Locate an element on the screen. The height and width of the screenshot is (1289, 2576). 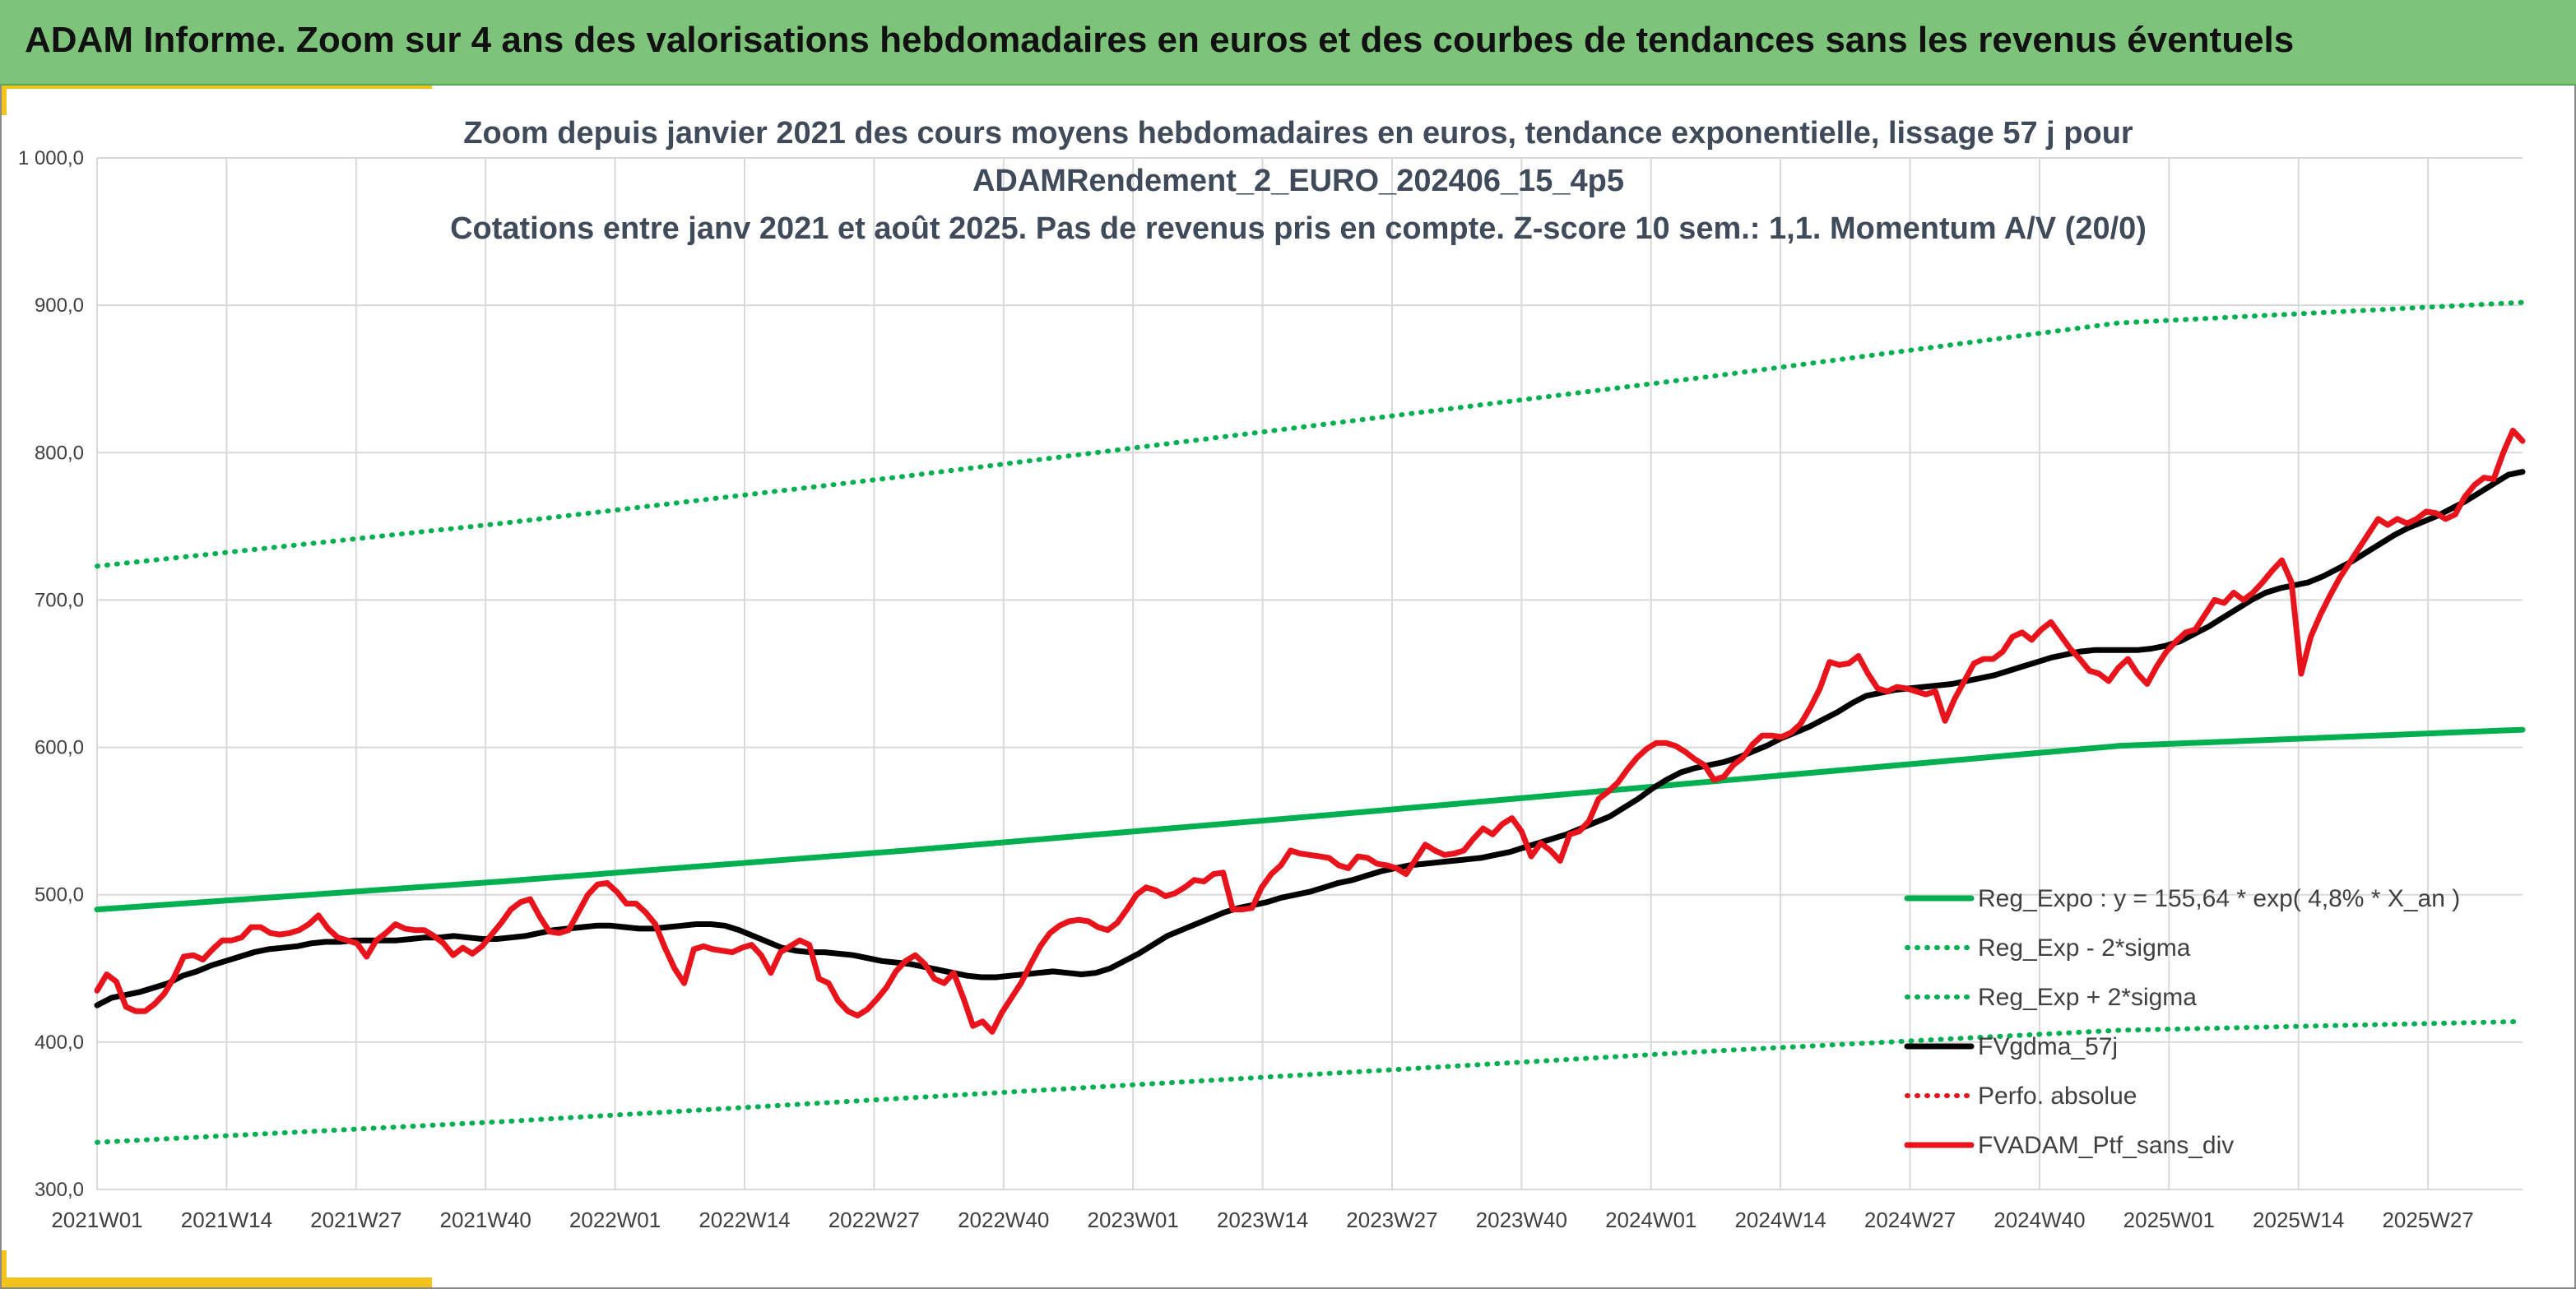
x-tick-label: 2023W14 is located at coordinates (1262, 1220).